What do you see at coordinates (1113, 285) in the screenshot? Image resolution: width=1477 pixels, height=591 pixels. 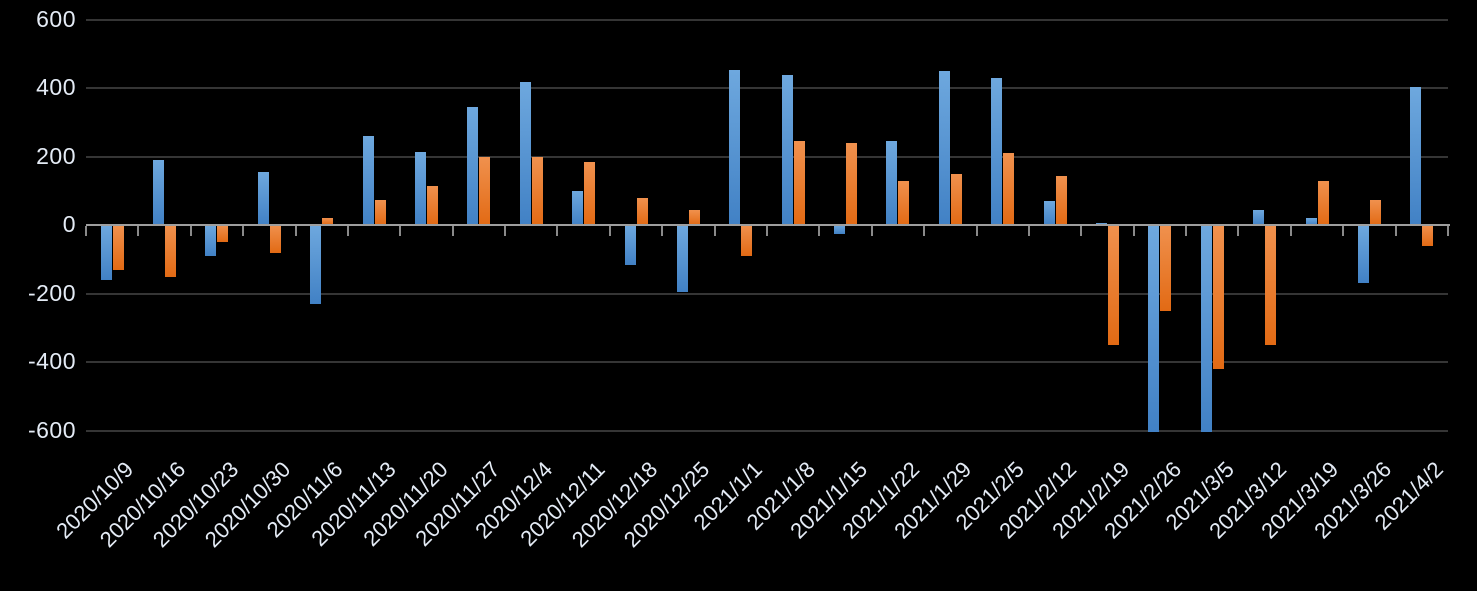 I see `bar-series-orange-2021/2/19` at bounding box center [1113, 285].